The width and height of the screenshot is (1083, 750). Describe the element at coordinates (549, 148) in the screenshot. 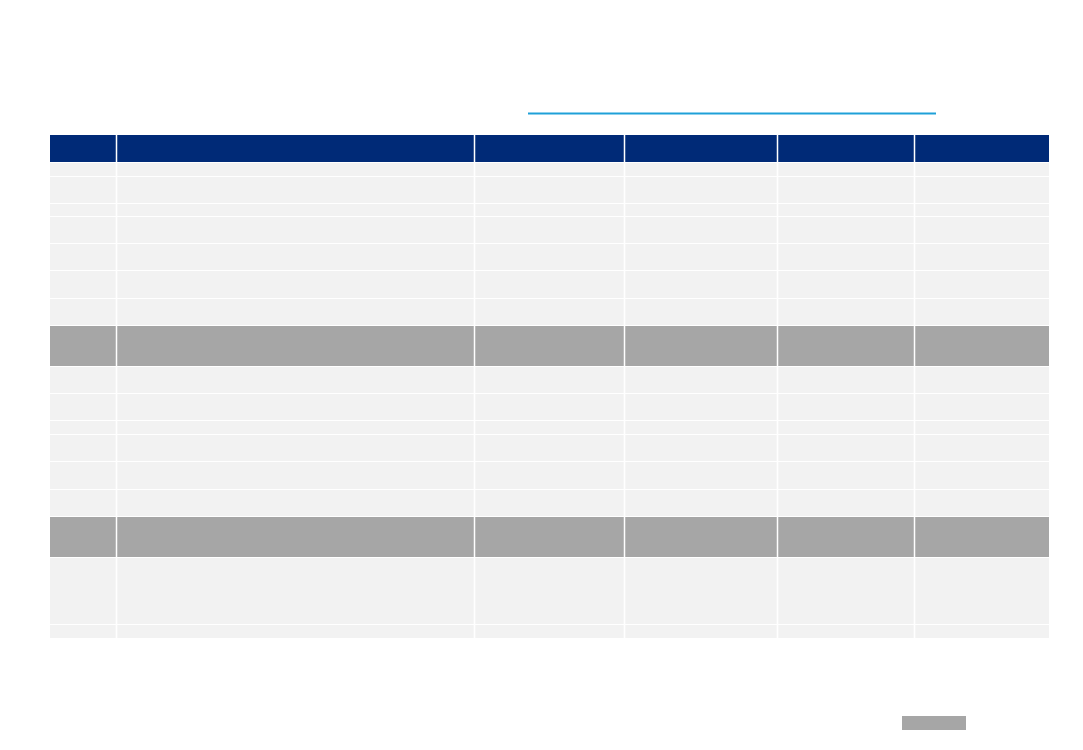

I see `header-row` at that location.